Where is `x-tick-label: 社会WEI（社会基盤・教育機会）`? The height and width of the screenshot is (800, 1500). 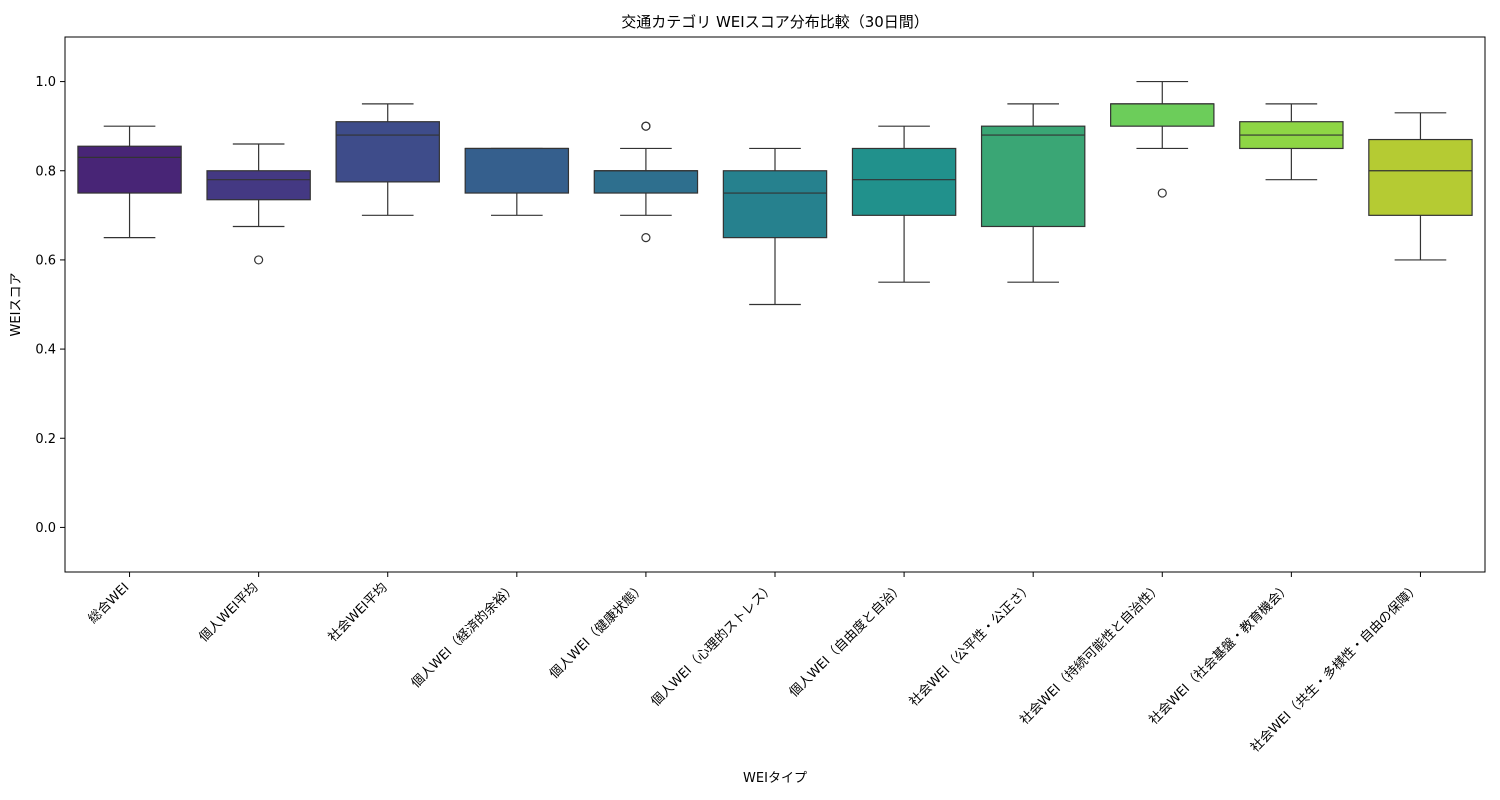 x-tick-label: 社会WEI（社会基盤・教育機会） is located at coordinates (1220, 654).